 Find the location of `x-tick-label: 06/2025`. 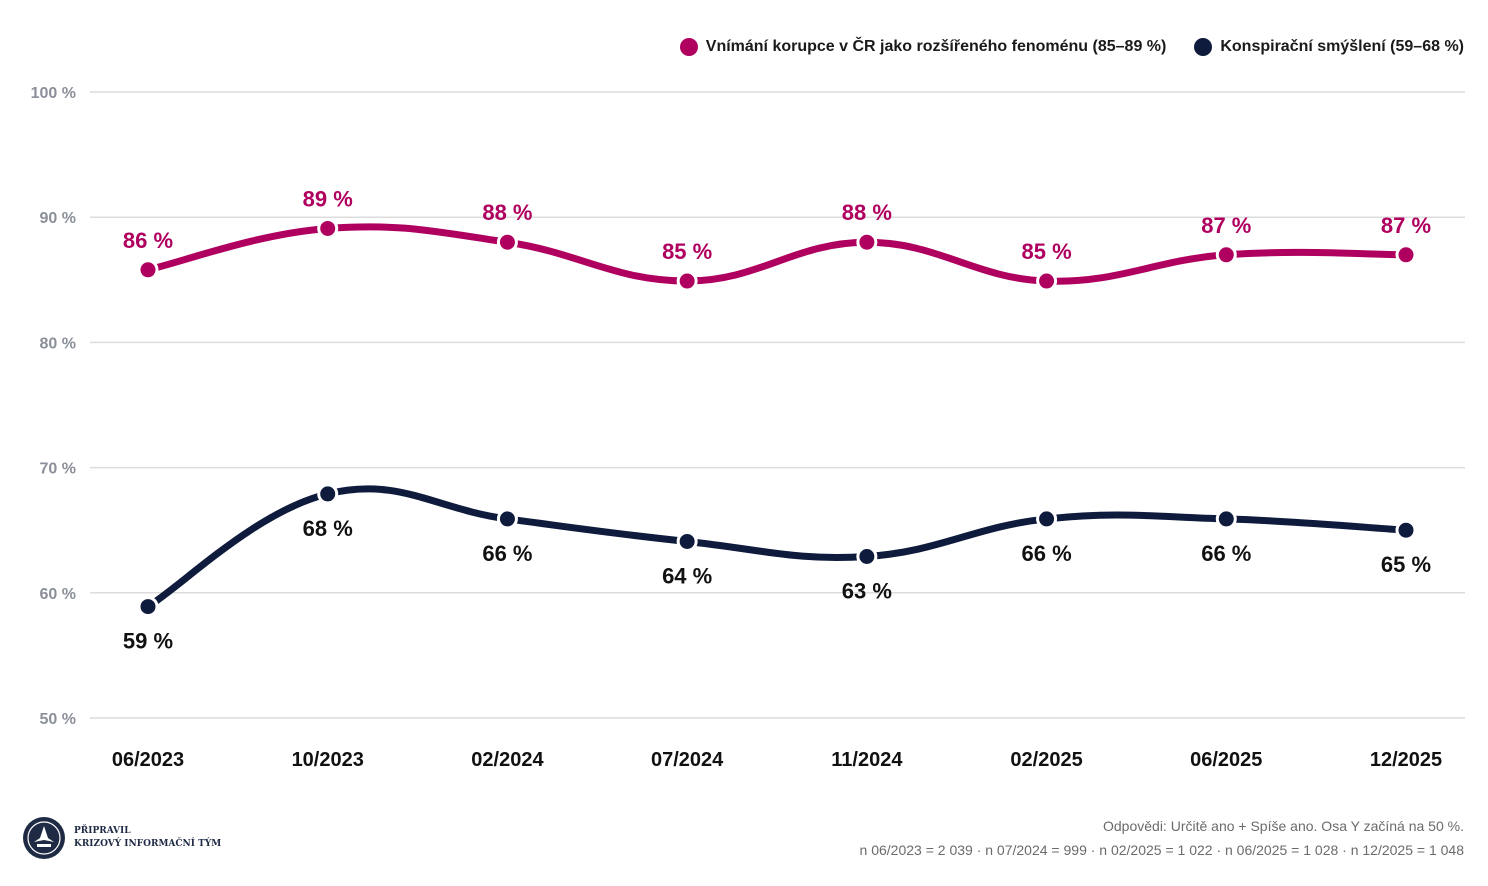

x-tick-label: 06/2025 is located at coordinates (1226, 760).